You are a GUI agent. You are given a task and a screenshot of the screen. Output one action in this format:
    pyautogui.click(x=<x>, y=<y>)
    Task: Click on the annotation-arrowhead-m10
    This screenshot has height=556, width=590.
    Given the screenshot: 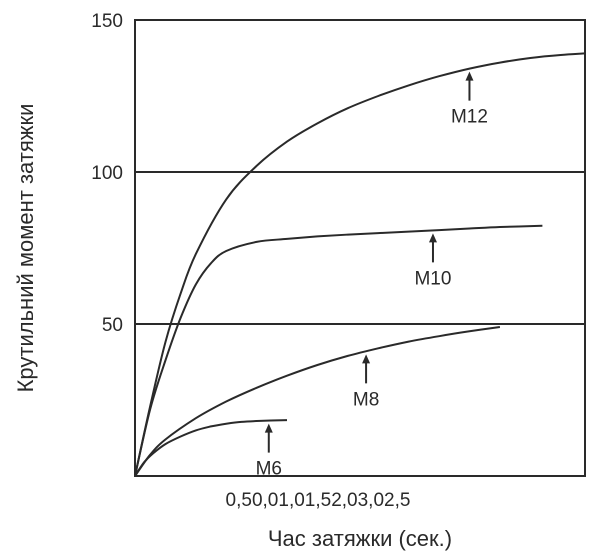 What is the action you would take?
    pyautogui.click(x=432, y=238)
    